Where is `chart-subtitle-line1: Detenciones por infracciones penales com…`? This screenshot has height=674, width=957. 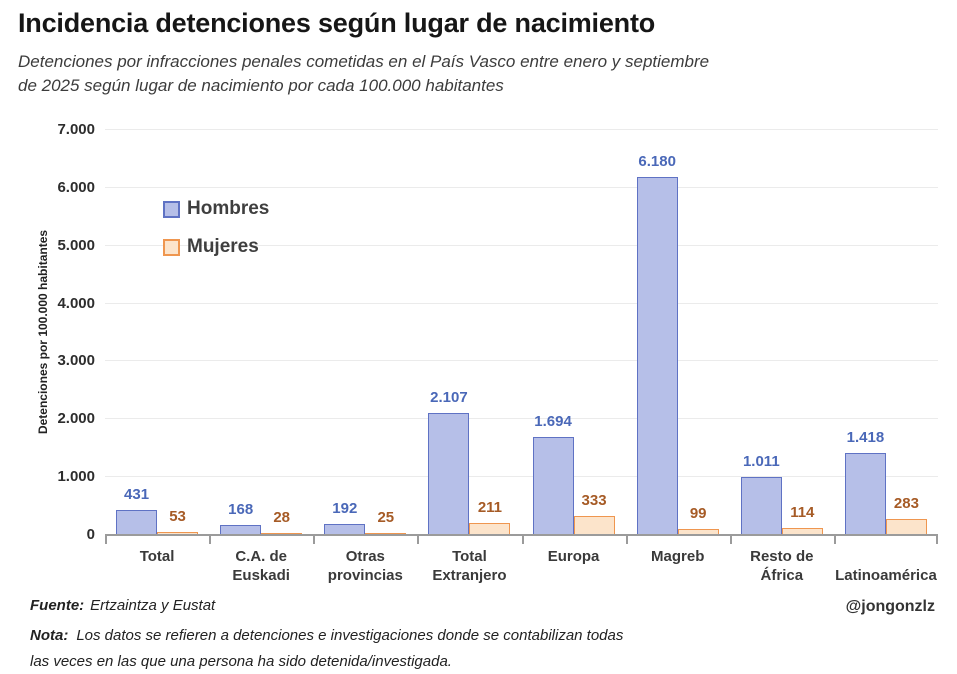 chart-subtitle-line1: Detenciones por infracciones penales com… is located at coordinates (364, 61).